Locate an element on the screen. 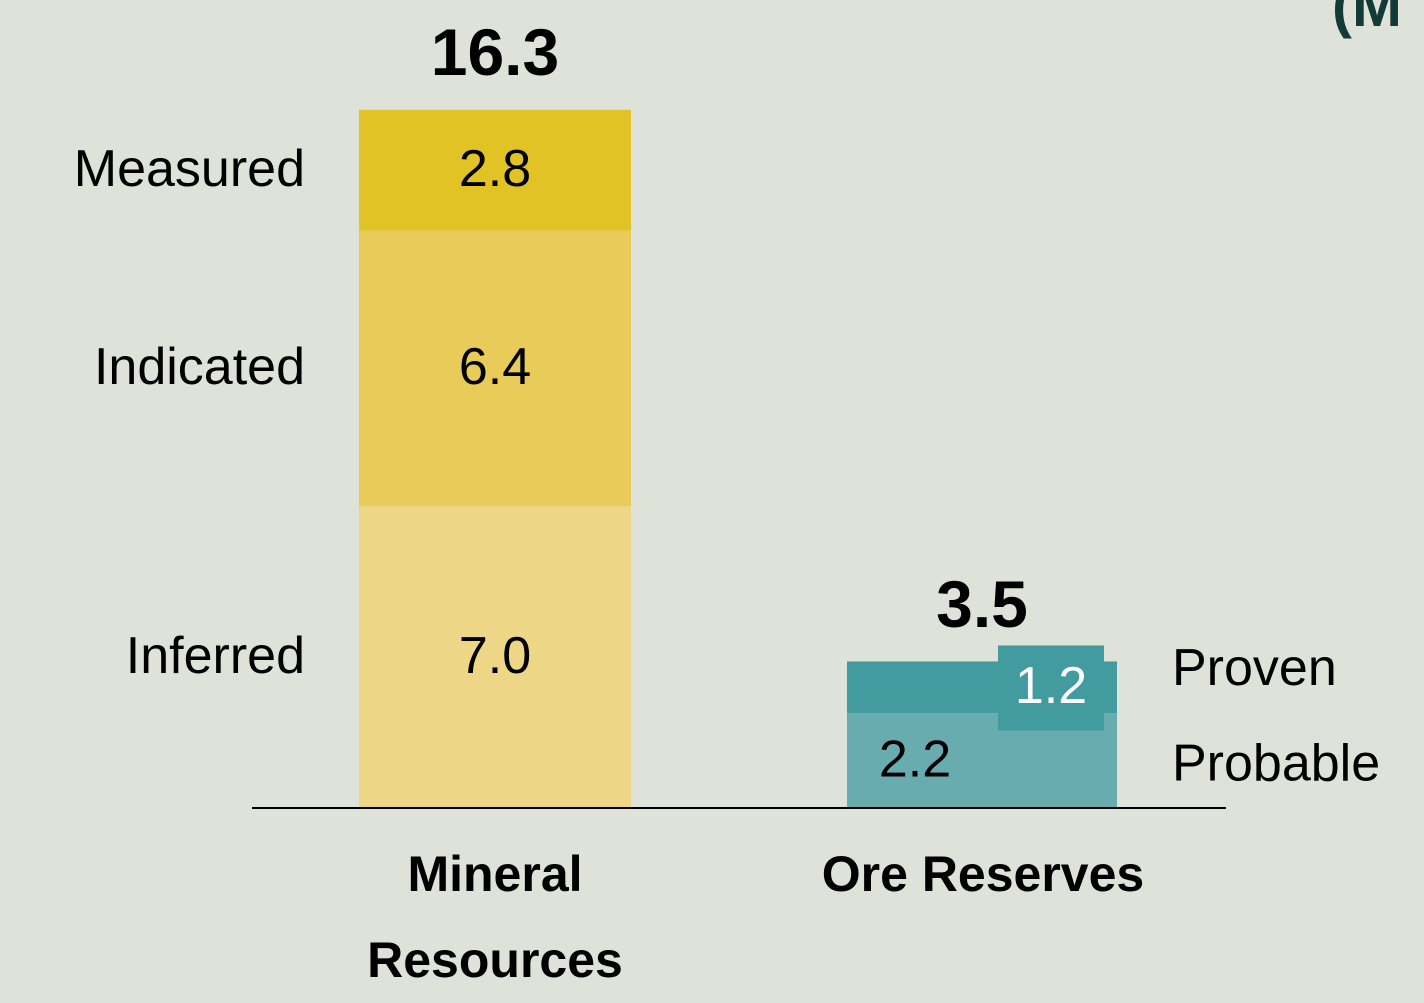  segment-name: Indicated is located at coordinates (199, 367).